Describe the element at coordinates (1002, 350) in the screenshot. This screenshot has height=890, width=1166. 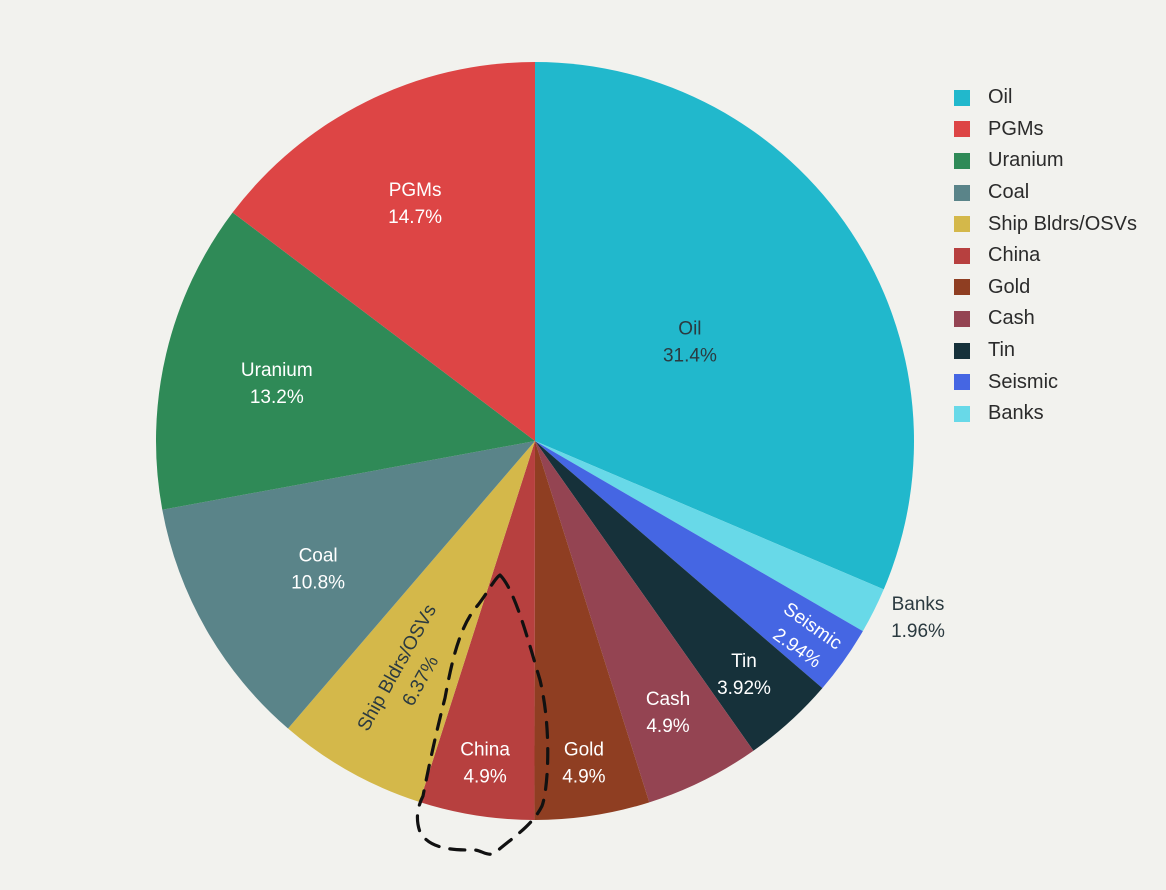
I see `legend-label: Tin` at that location.